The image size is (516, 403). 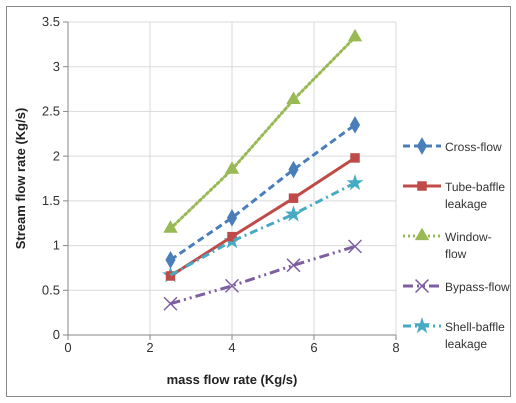 What do you see at coordinates (56, 66) in the screenshot?
I see `y-tick-label: 3` at bounding box center [56, 66].